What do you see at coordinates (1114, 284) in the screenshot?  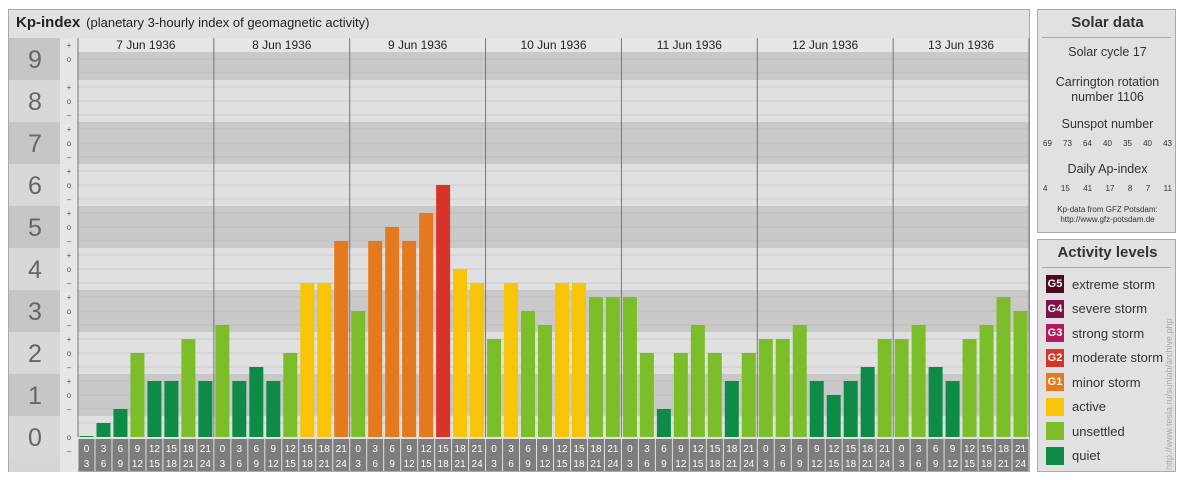 I see `legend-label: extreme storm` at bounding box center [1114, 284].